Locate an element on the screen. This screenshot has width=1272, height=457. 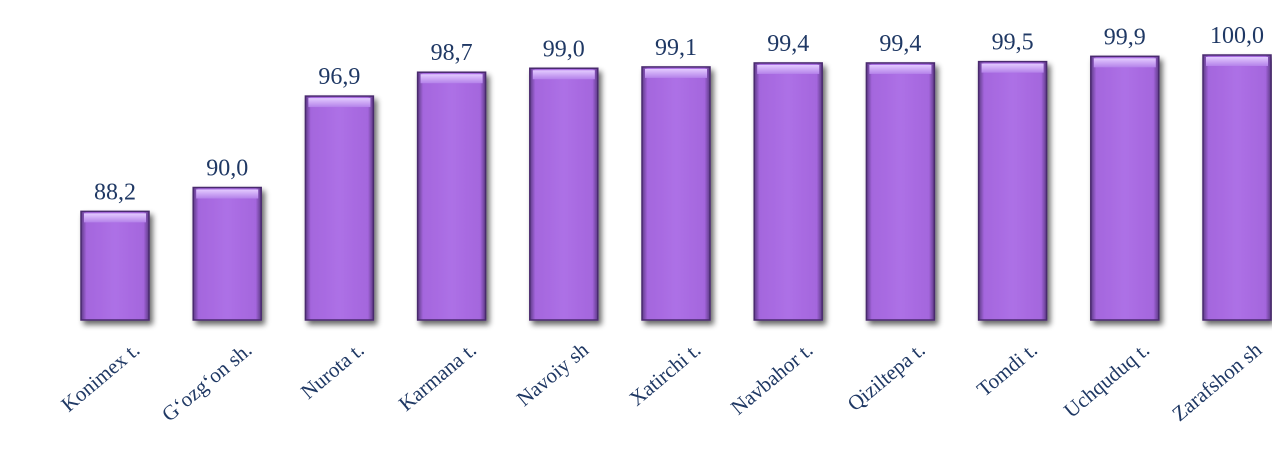
value-label: 88,2 is located at coordinates (115, 192).